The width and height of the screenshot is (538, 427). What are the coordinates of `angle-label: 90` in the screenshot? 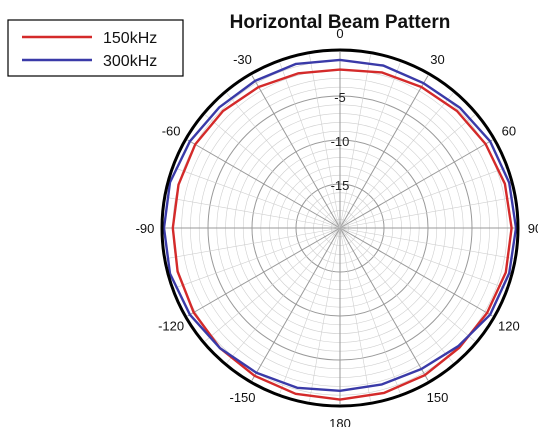 It's located at (533, 228).